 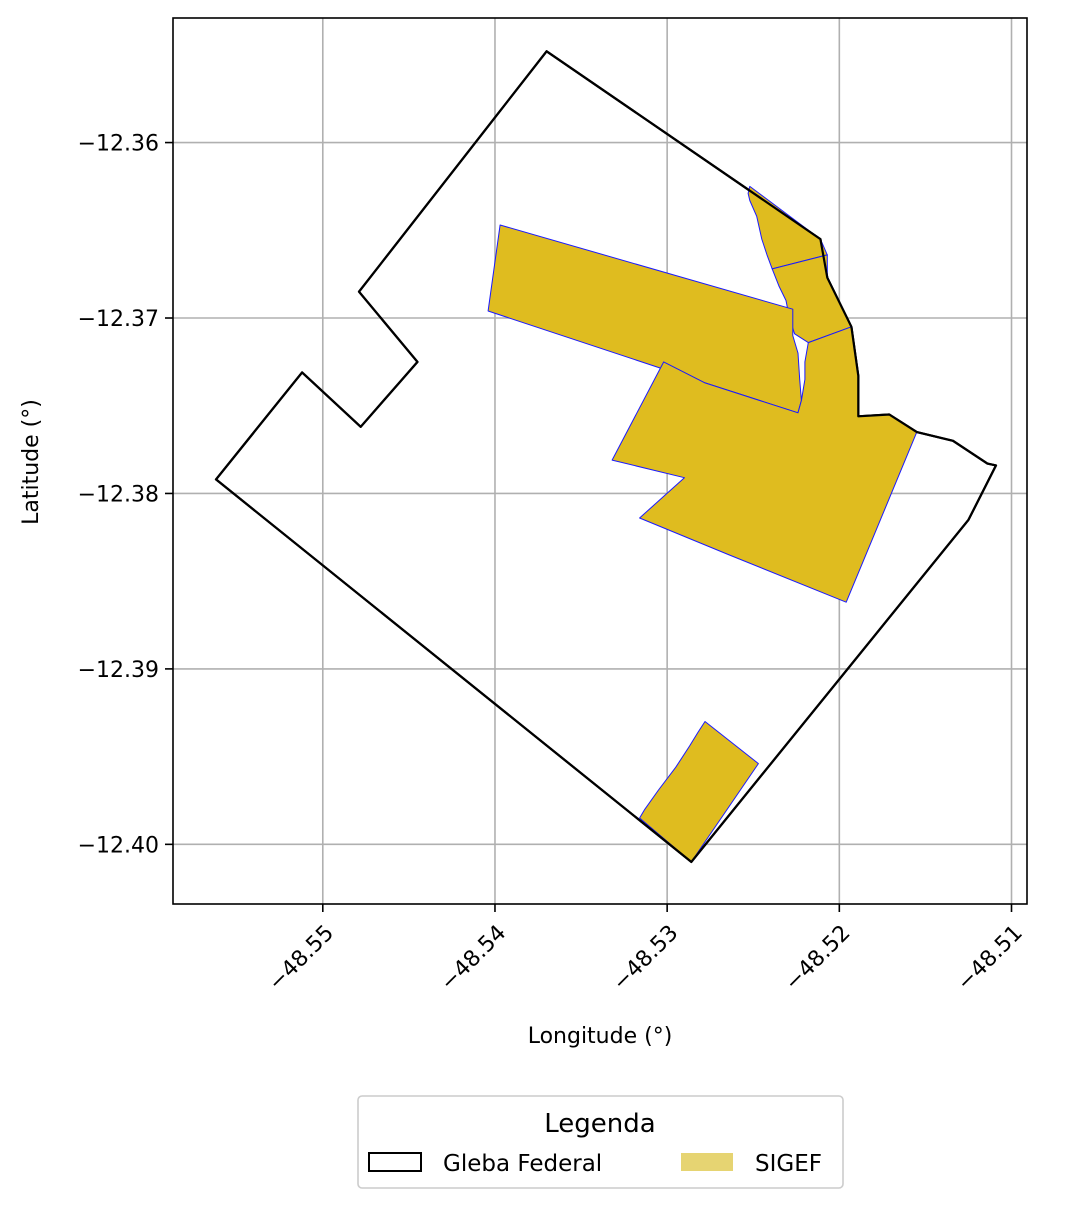 What do you see at coordinates (118, 144) in the screenshot?
I see `y-tick-label: −12.36` at bounding box center [118, 144].